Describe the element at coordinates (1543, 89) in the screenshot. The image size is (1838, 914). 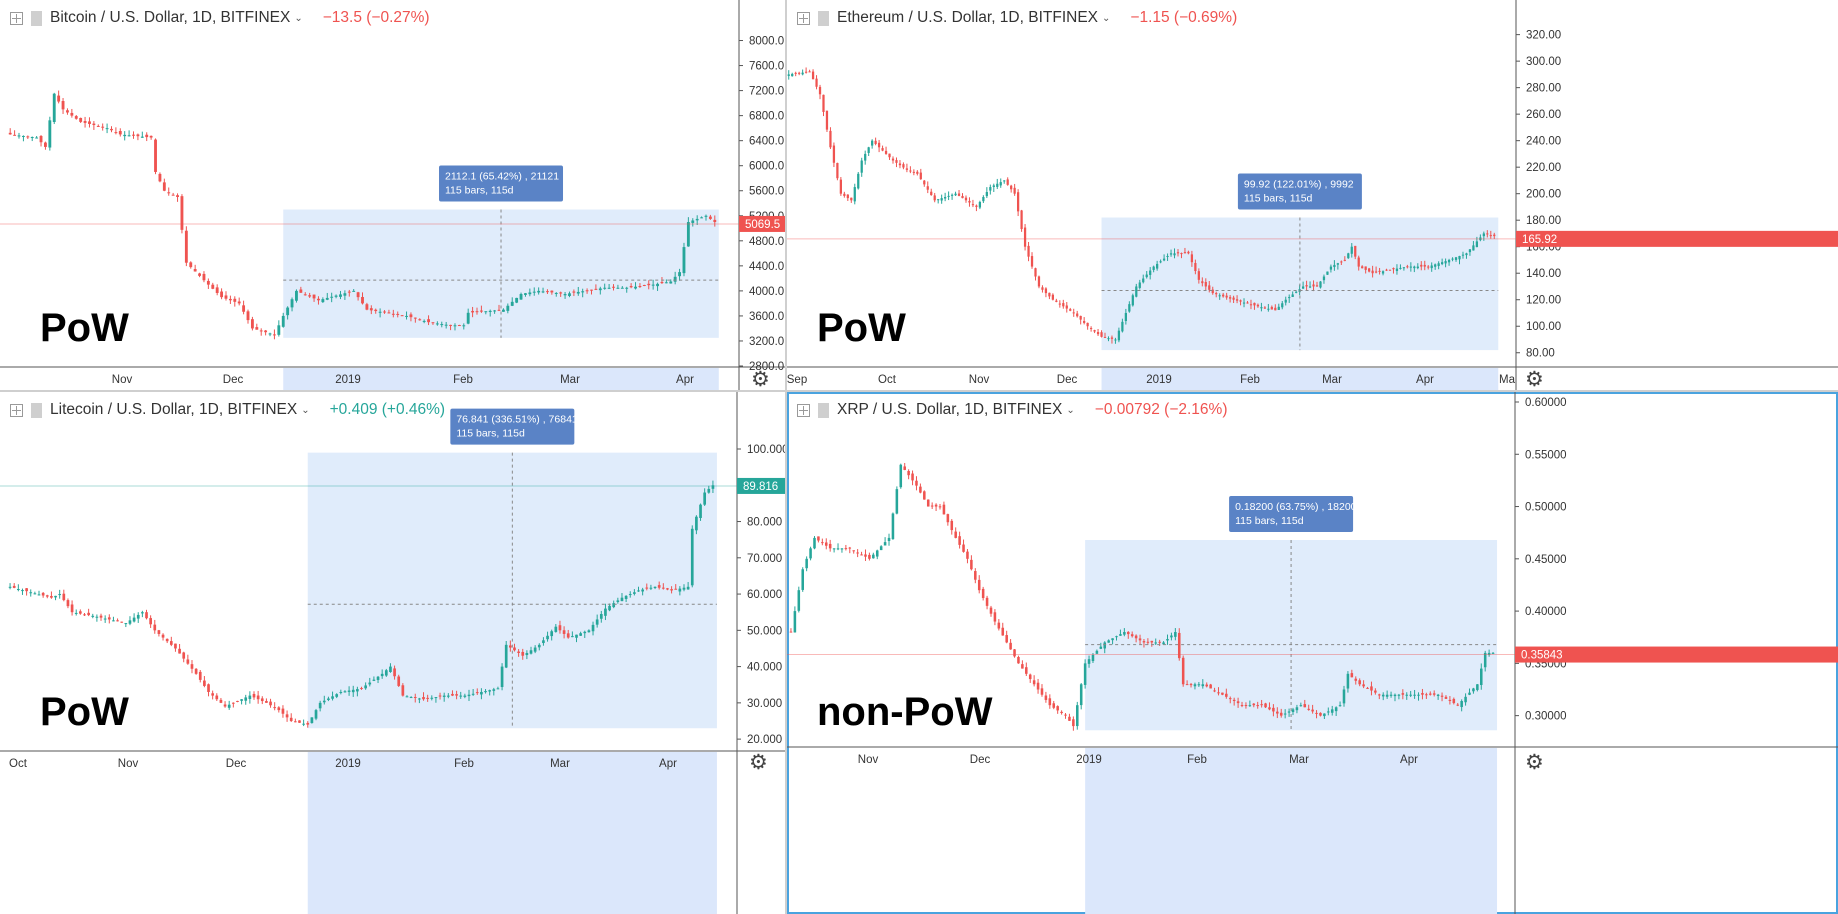
I see `y-tick-label: 280.00` at that location.